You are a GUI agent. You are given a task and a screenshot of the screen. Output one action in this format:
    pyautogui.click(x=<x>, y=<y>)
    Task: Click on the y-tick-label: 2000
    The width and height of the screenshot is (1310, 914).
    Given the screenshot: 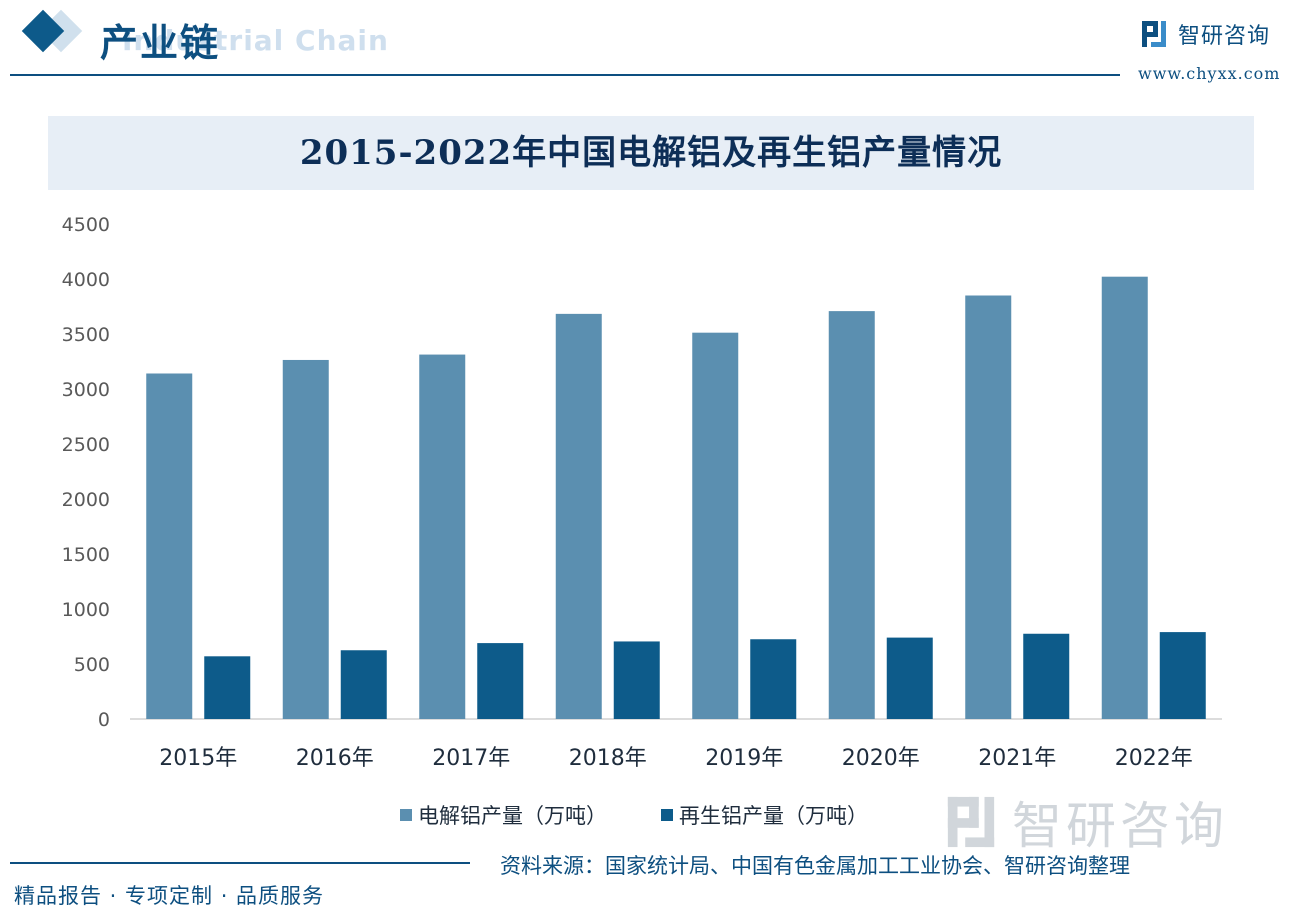 What is the action you would take?
    pyautogui.click(x=86, y=500)
    